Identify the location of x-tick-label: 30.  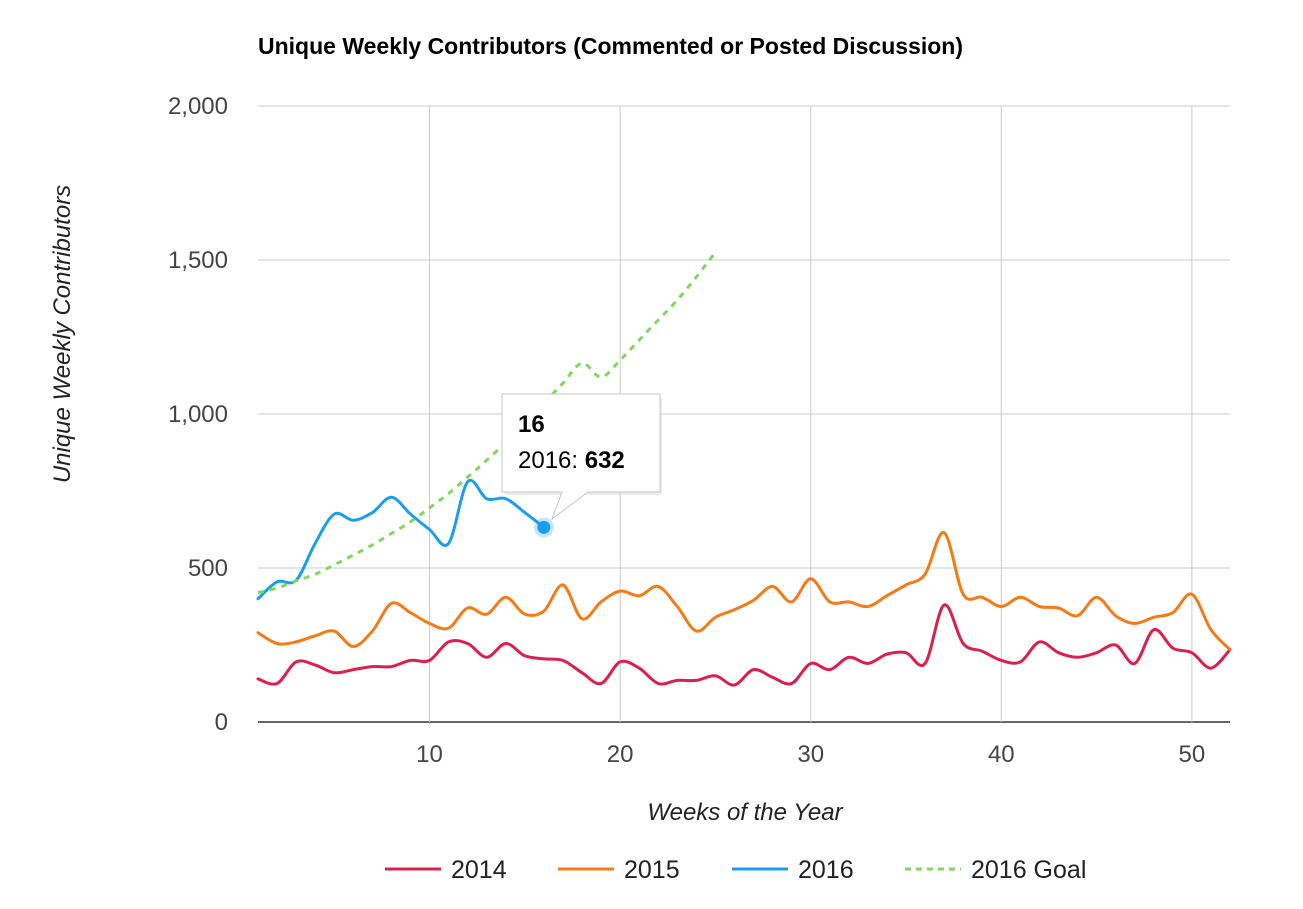
(810, 754).